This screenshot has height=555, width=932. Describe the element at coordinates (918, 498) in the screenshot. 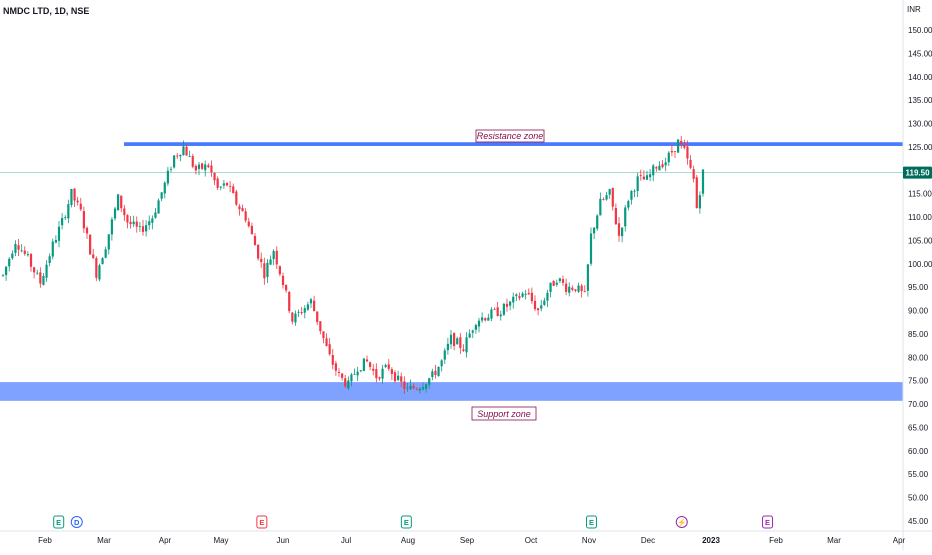

I see `y-tick-label: 50.00` at that location.